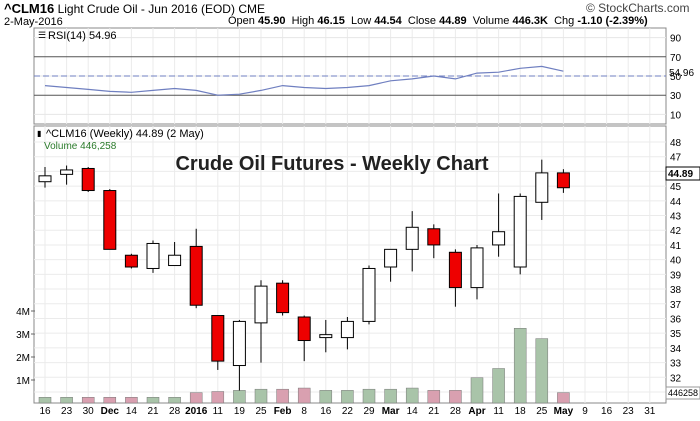 The height and width of the screenshot is (421, 700). What do you see at coordinates (240, 411) in the screenshot?
I see `x-tick-label: 19` at bounding box center [240, 411].